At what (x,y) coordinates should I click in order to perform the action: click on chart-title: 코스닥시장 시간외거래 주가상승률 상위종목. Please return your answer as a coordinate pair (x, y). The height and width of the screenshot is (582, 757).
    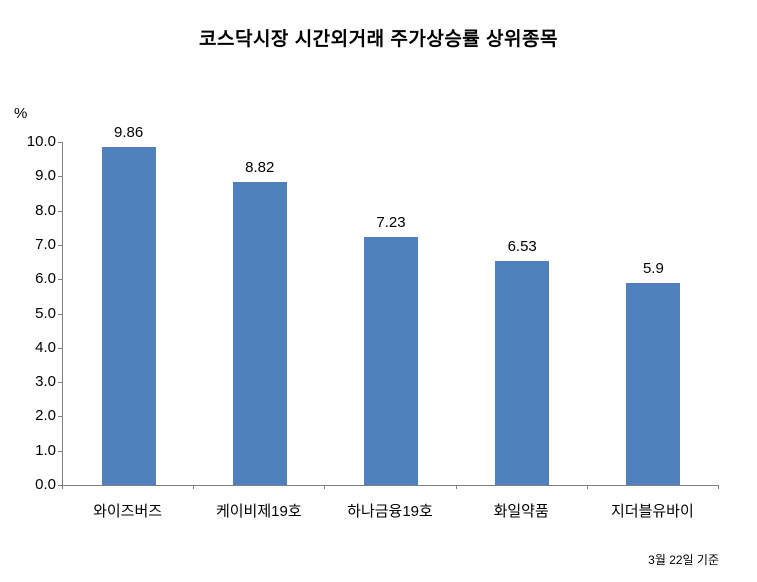
    Looking at the image, I should click on (378, 39).